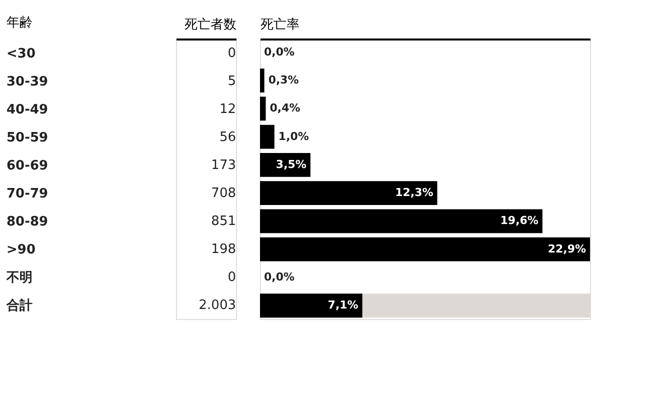 This screenshot has width=645, height=399. I want to click on text: 死亡者数, so click(210, 24).